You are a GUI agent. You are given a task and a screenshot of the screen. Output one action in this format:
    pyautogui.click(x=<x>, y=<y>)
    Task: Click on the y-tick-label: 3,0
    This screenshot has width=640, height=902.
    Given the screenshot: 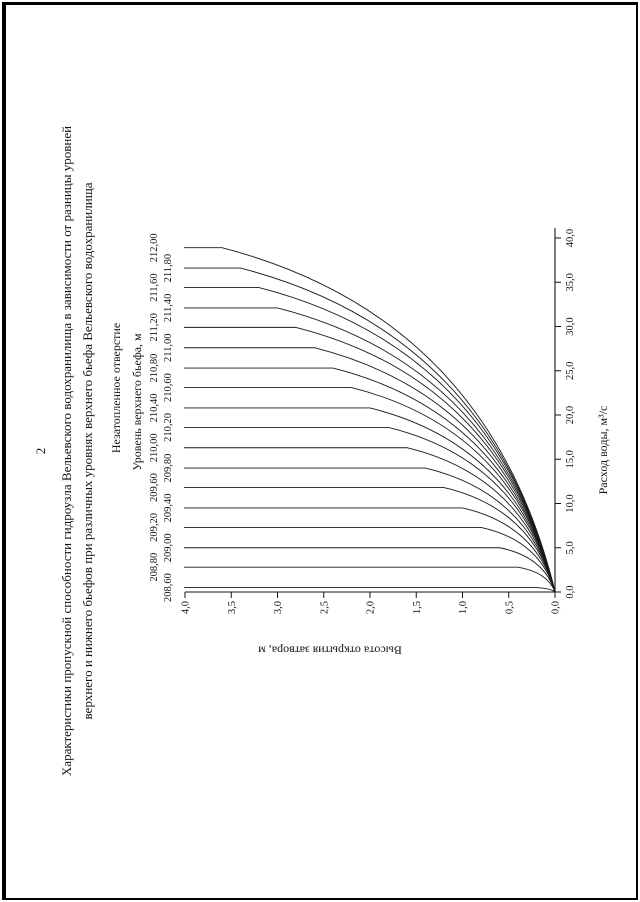 What is the action you would take?
    pyautogui.click(x=278, y=607)
    